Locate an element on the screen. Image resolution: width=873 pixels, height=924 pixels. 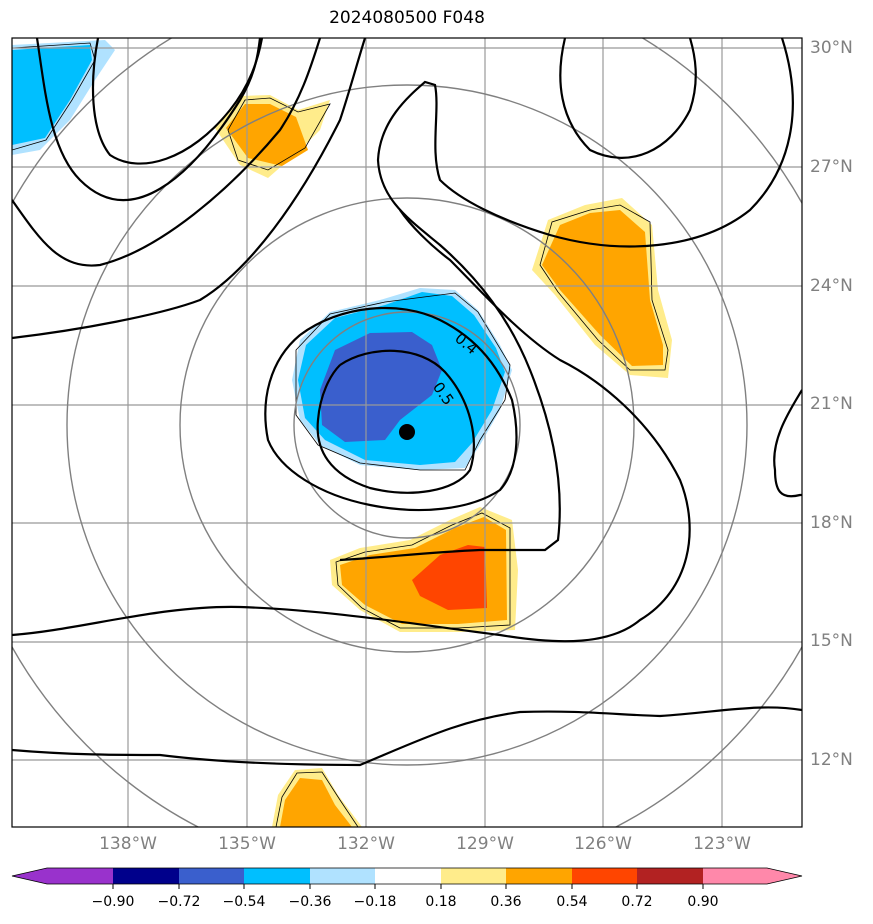
latitude-label: 18°N is located at coordinates (831, 523).